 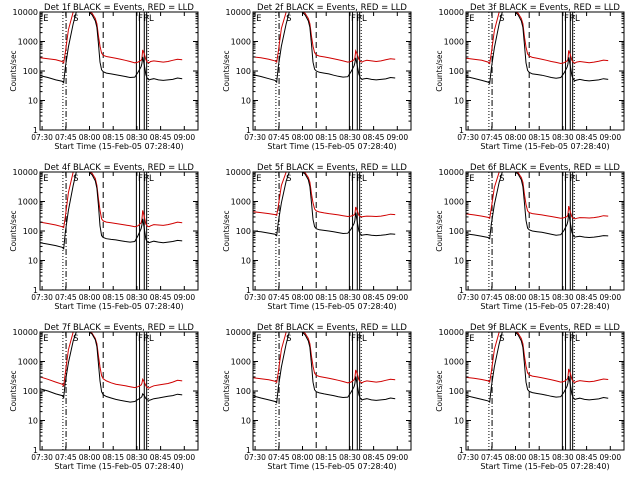 I want to click on panel-title: Det 2f BLACK = Events, RED = LLD, so click(x=332, y=8).